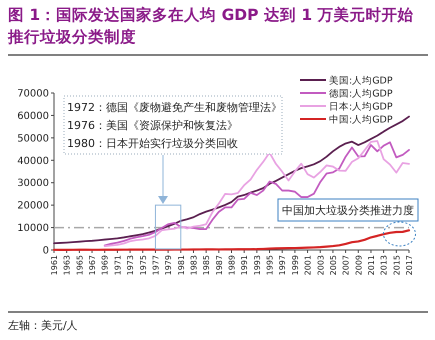 Image resolution: width=435 pixels, height=340 pixels. What do you see at coordinates (232, 265) in the screenshot?
I see `x-tick-label: 1989` at bounding box center [232, 265].